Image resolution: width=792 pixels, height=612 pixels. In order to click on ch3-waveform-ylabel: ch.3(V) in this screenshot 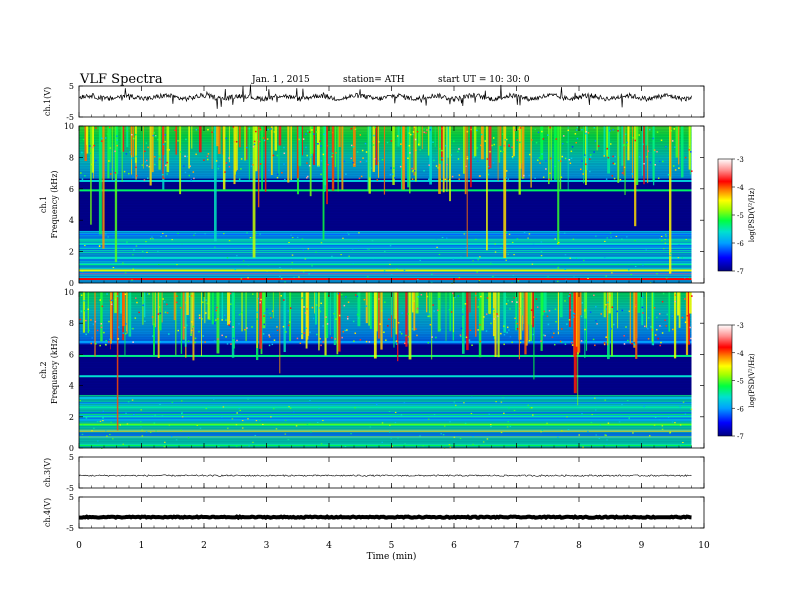, I will do `click(47, 472)`.